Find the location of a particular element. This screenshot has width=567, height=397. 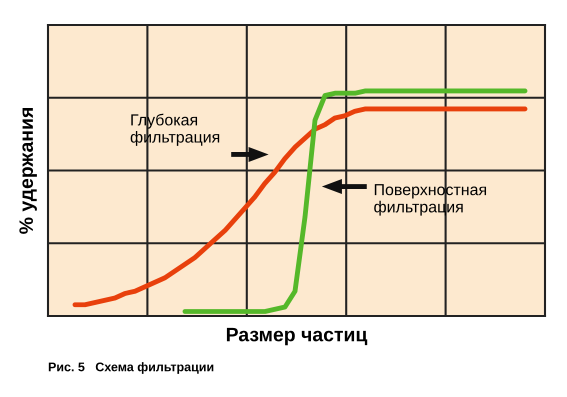

text: Рис. 5 Схема фильтрации is located at coordinates (131, 368).